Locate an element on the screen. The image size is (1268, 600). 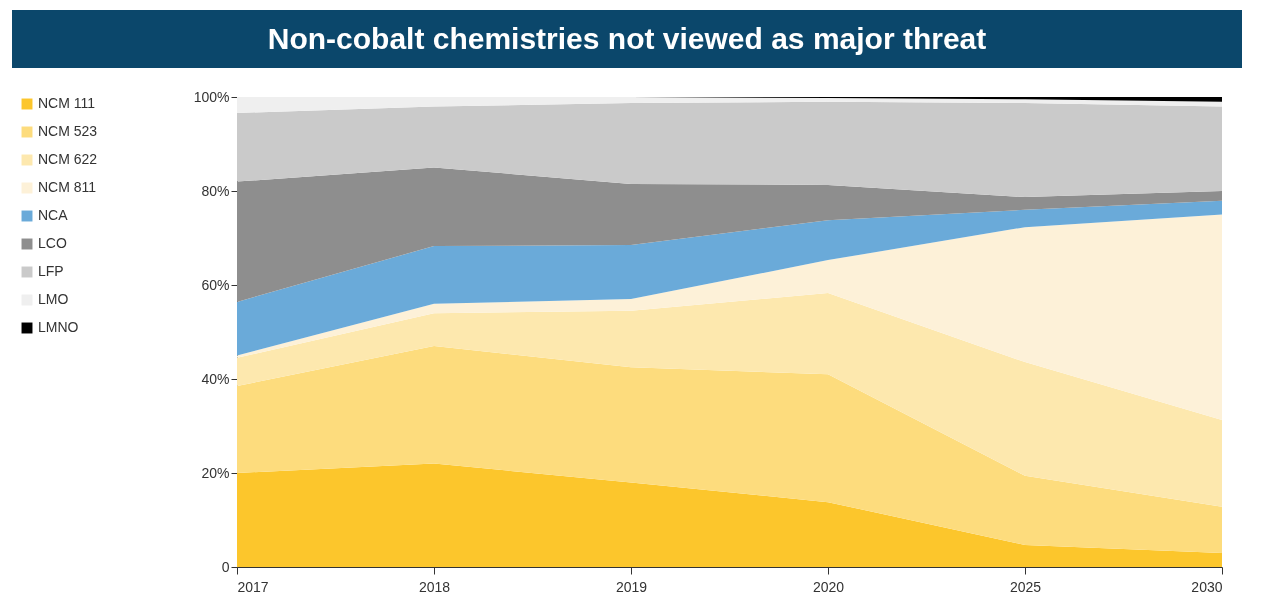
legend-label: NCM 811 is located at coordinates (67, 187).